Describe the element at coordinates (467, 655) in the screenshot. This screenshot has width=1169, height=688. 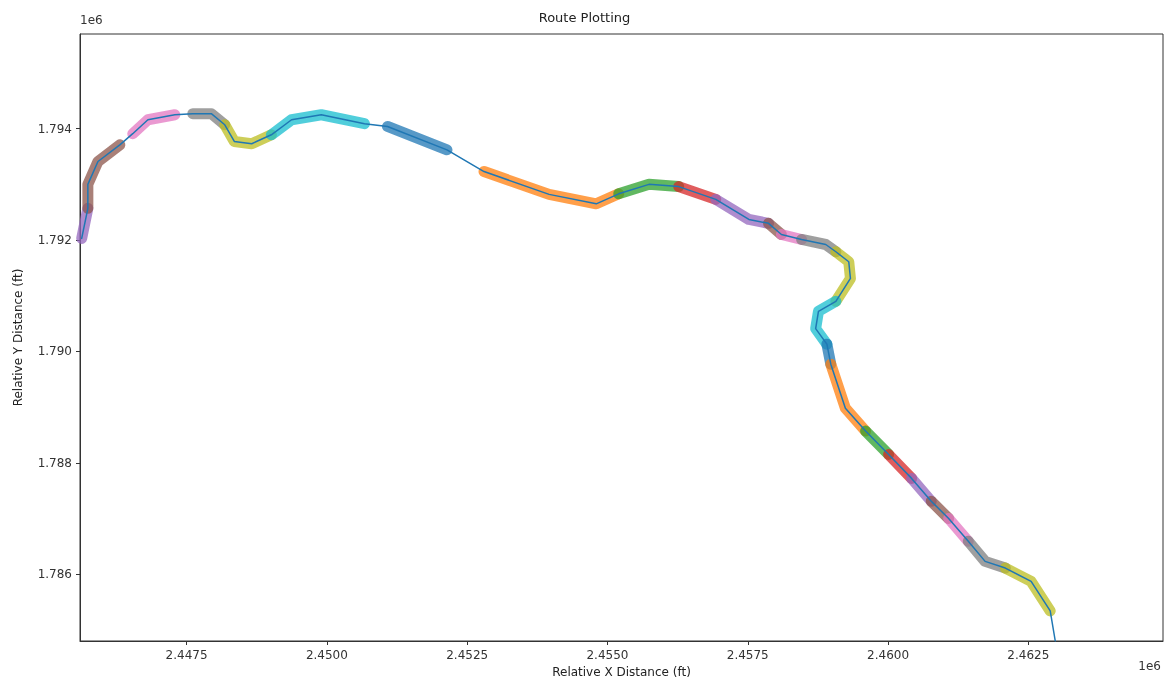
I see `x-tick-label: 2.4525` at that location.